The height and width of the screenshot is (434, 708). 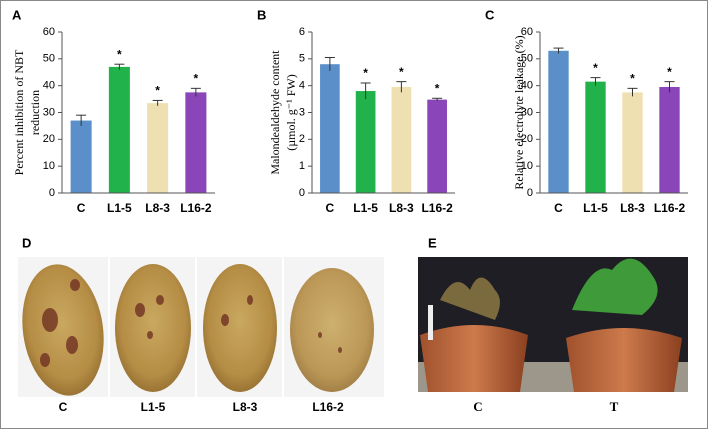 I want to click on photo-caption: T, so click(x=614, y=406).